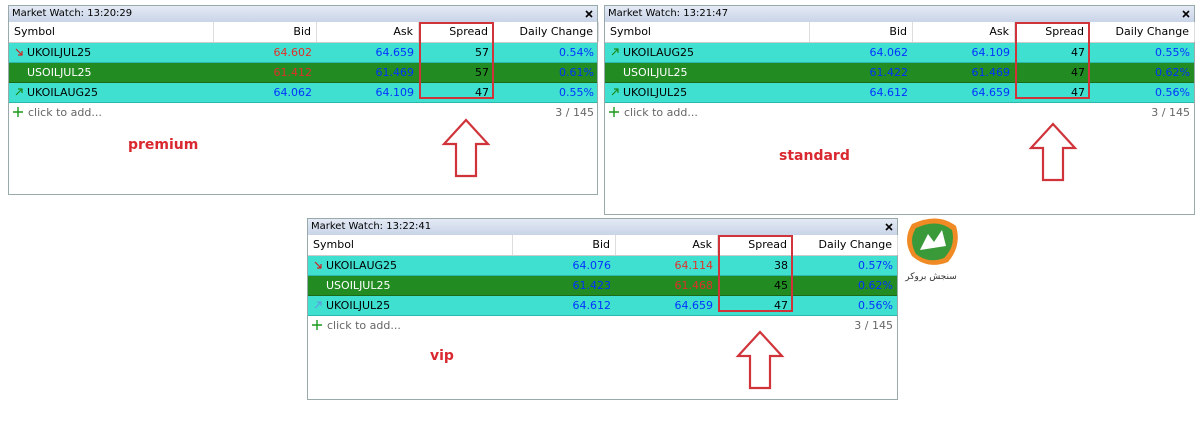 The image size is (1200, 434). What do you see at coordinates (889, 72) in the screenshot?
I see `bid: 61.422` at bounding box center [889, 72].